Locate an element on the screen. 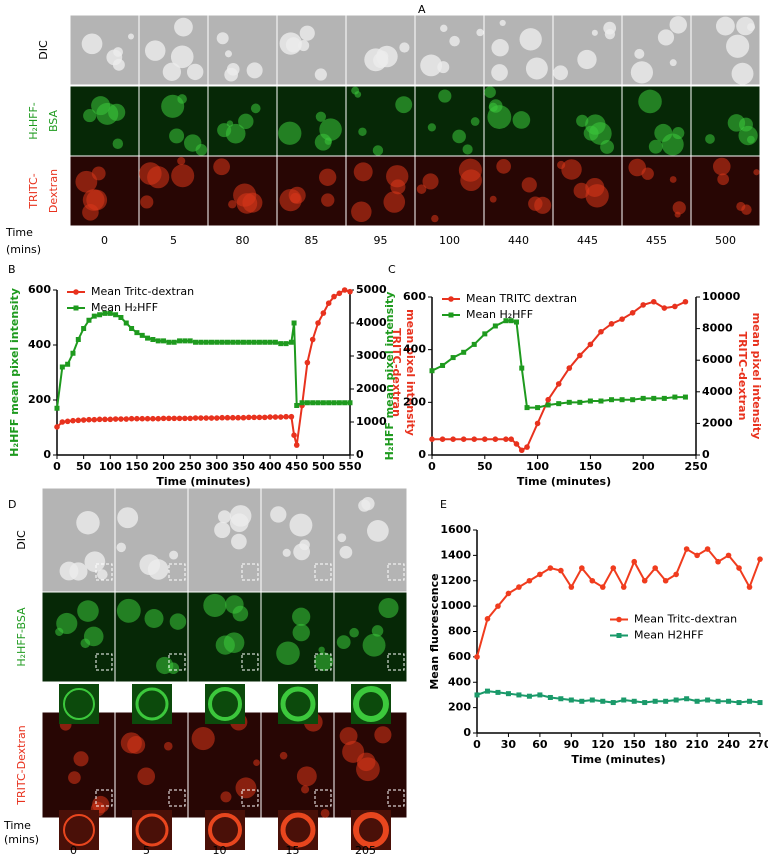 Image resolution: width=768 pixels, height=859 pixels. y-axis-label: H₂HFF mean pixel intensity is located at coordinates (389, 376).